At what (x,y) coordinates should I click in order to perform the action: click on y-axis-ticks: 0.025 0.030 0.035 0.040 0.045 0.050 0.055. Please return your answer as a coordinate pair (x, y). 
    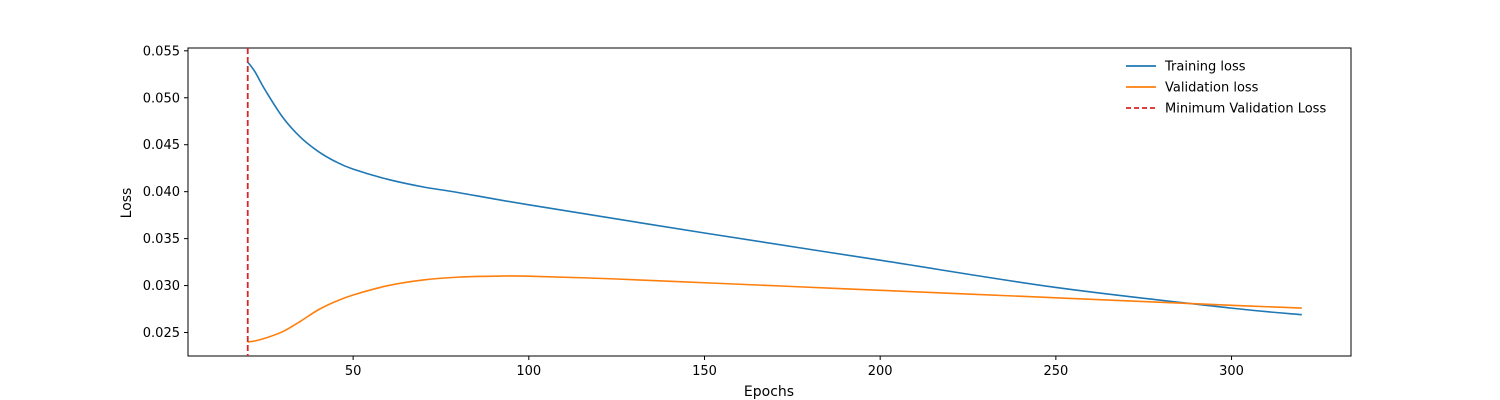
    Looking at the image, I should click on (165, 192).